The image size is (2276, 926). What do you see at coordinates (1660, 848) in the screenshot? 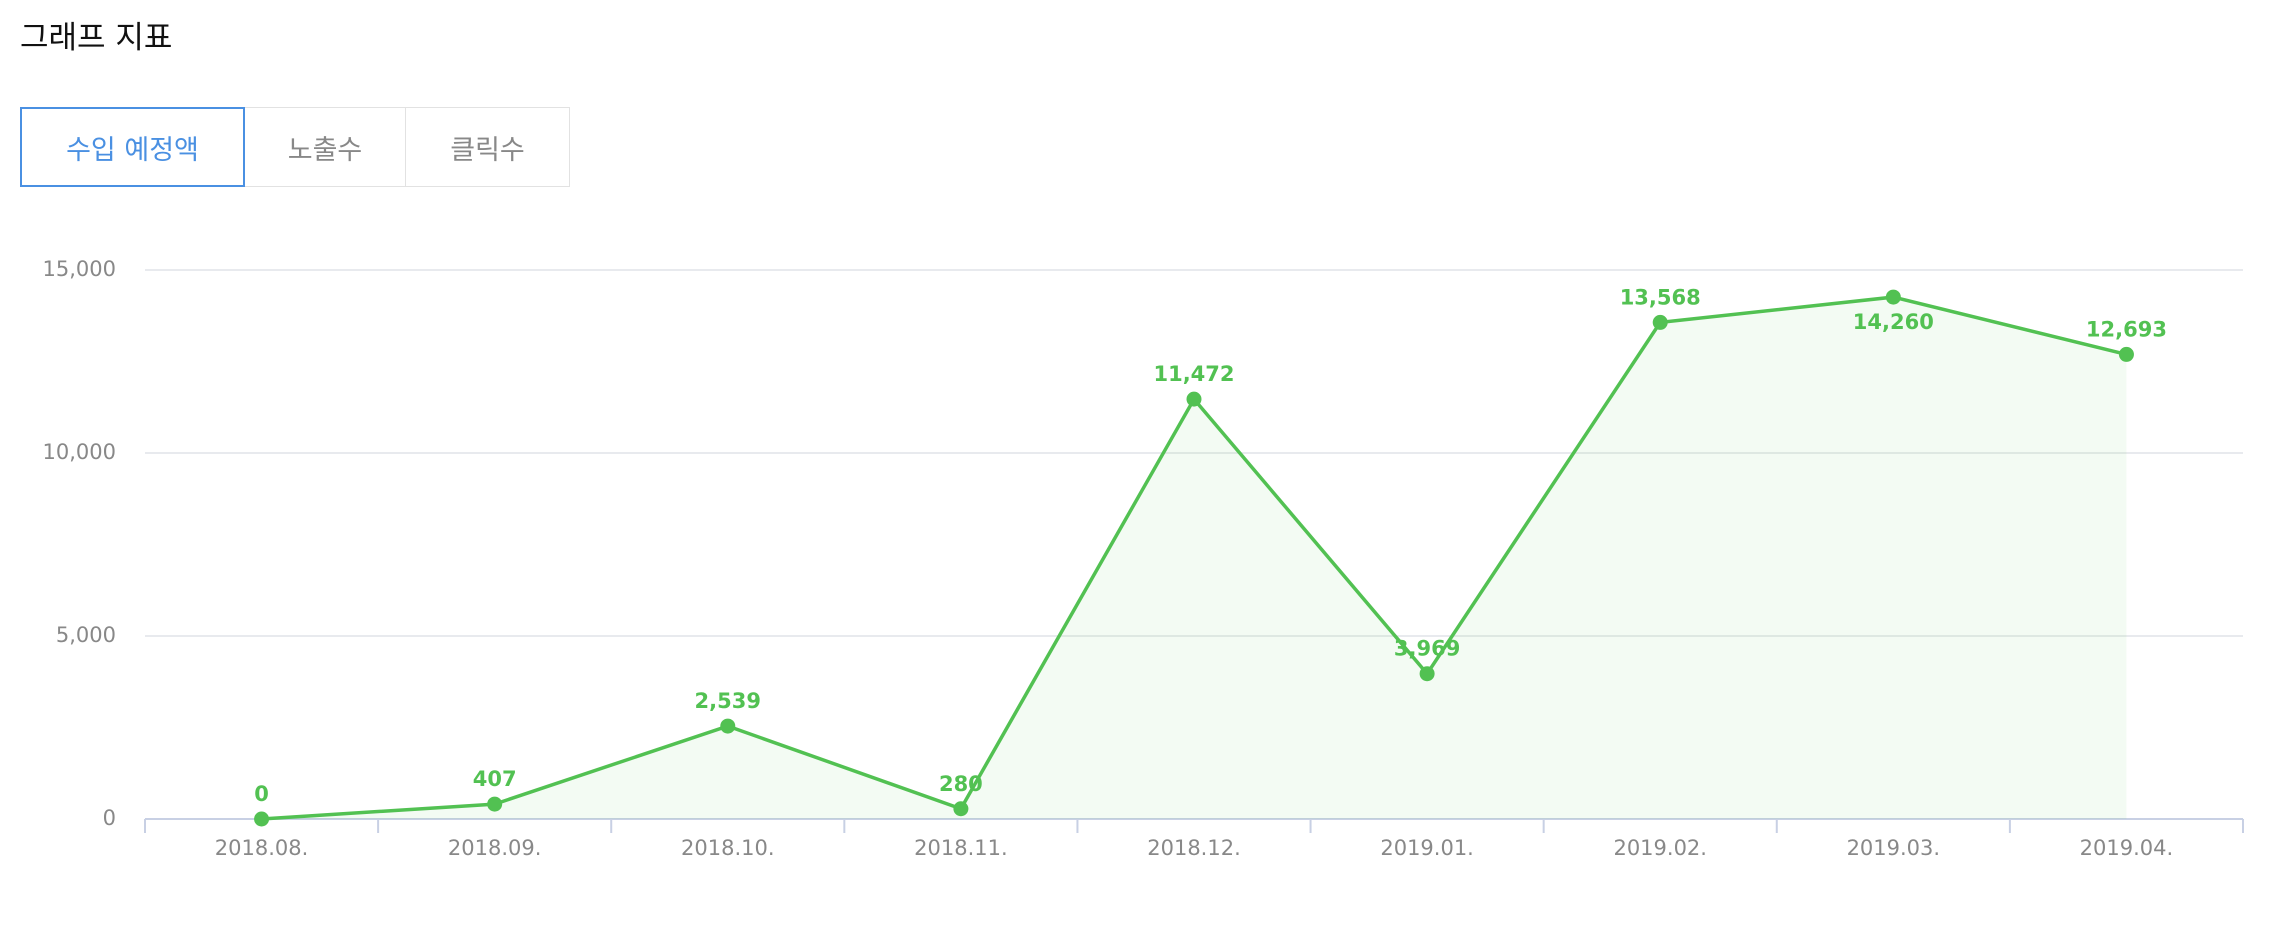
I see `x-tick-label: 2019.02.` at bounding box center [1660, 848].